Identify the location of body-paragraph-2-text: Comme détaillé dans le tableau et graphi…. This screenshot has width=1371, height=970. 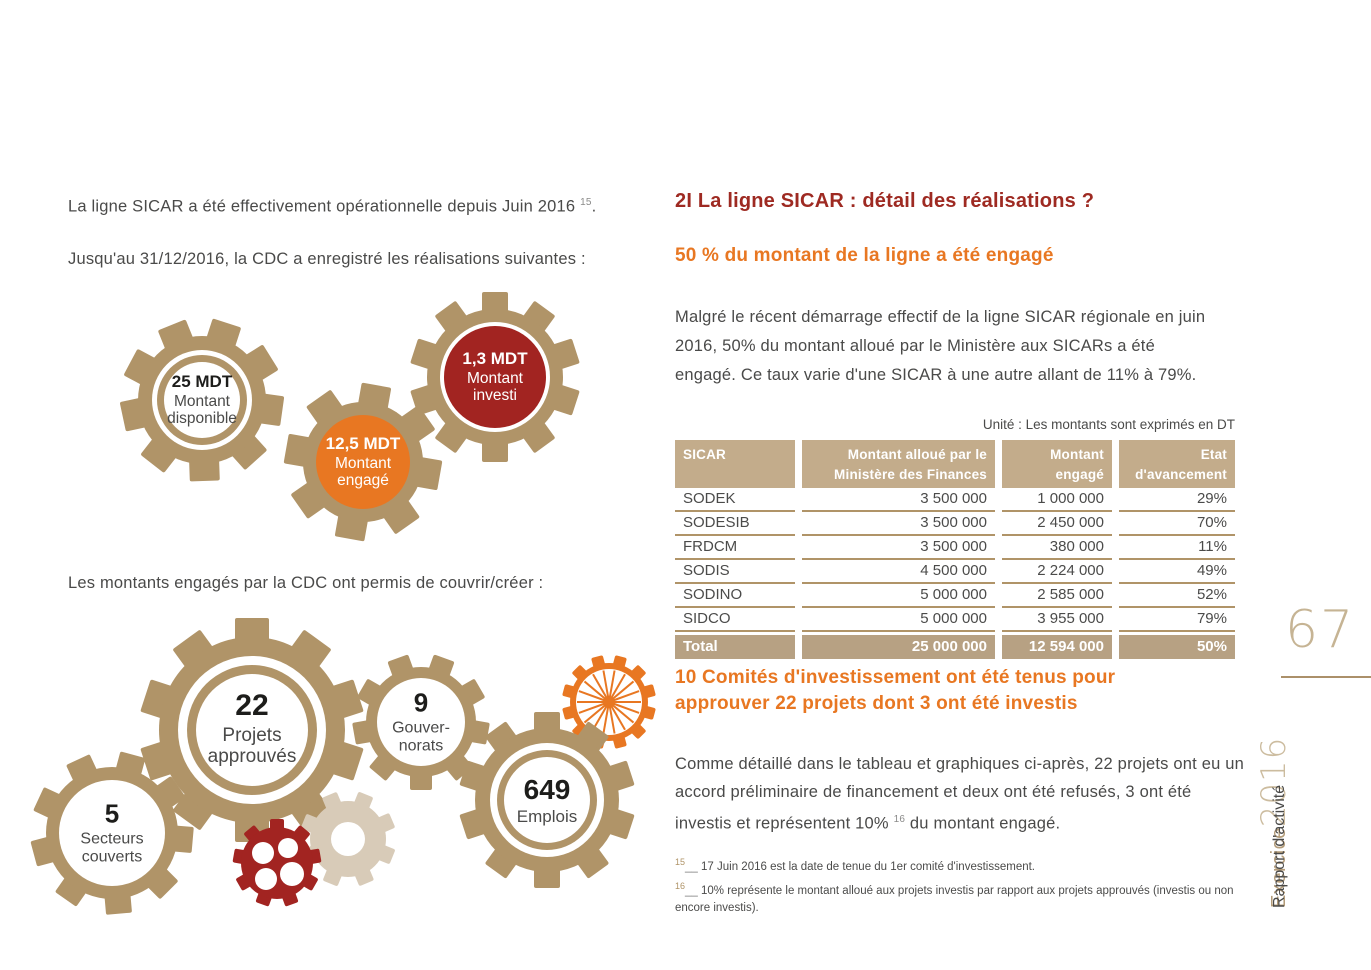
(960, 794).